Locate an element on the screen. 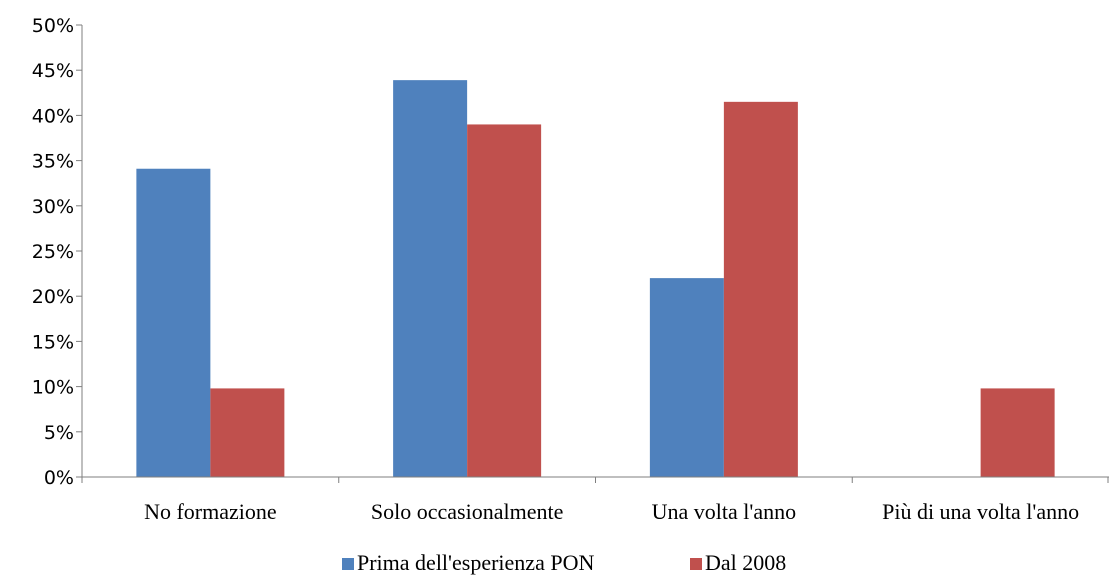 The image size is (1109, 577). x-tick-label: No formazione is located at coordinates (210, 511).